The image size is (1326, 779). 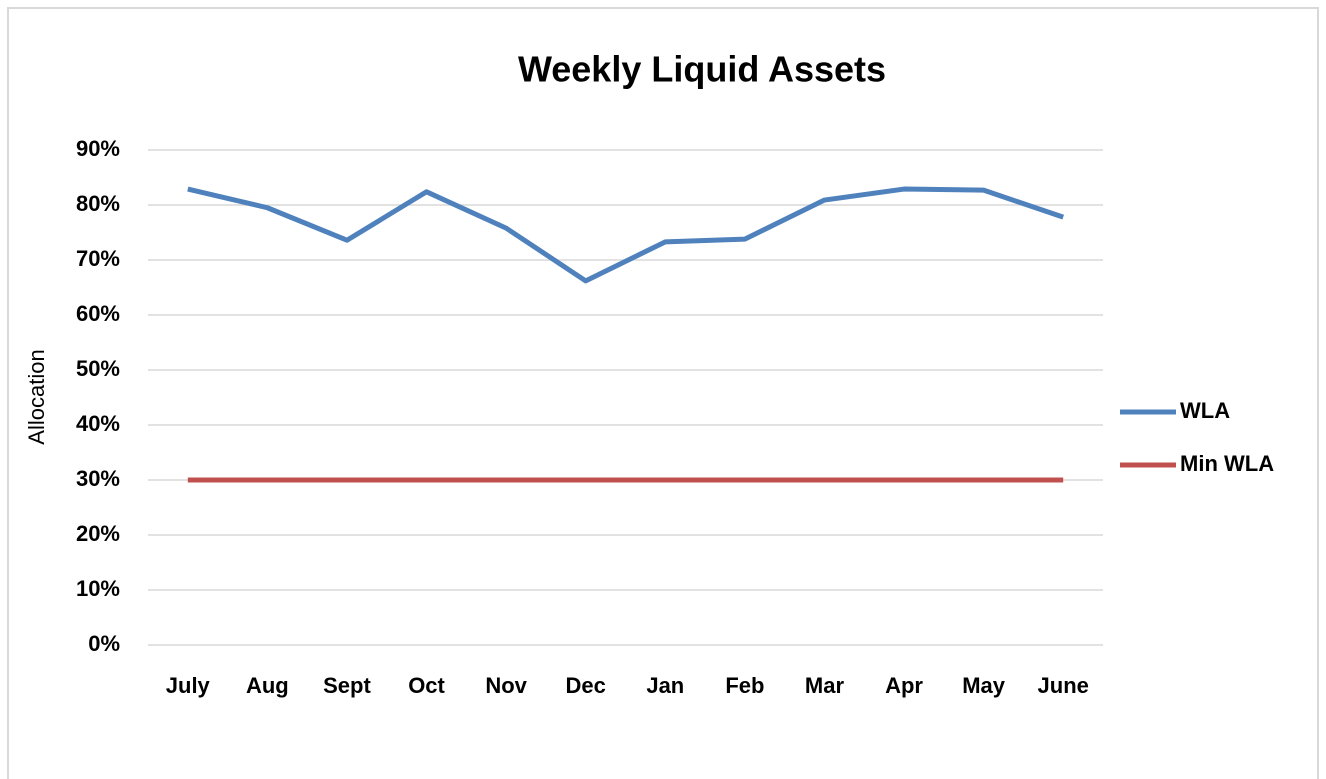 What do you see at coordinates (426, 685) in the screenshot?
I see `x-tick-label: Oct` at bounding box center [426, 685].